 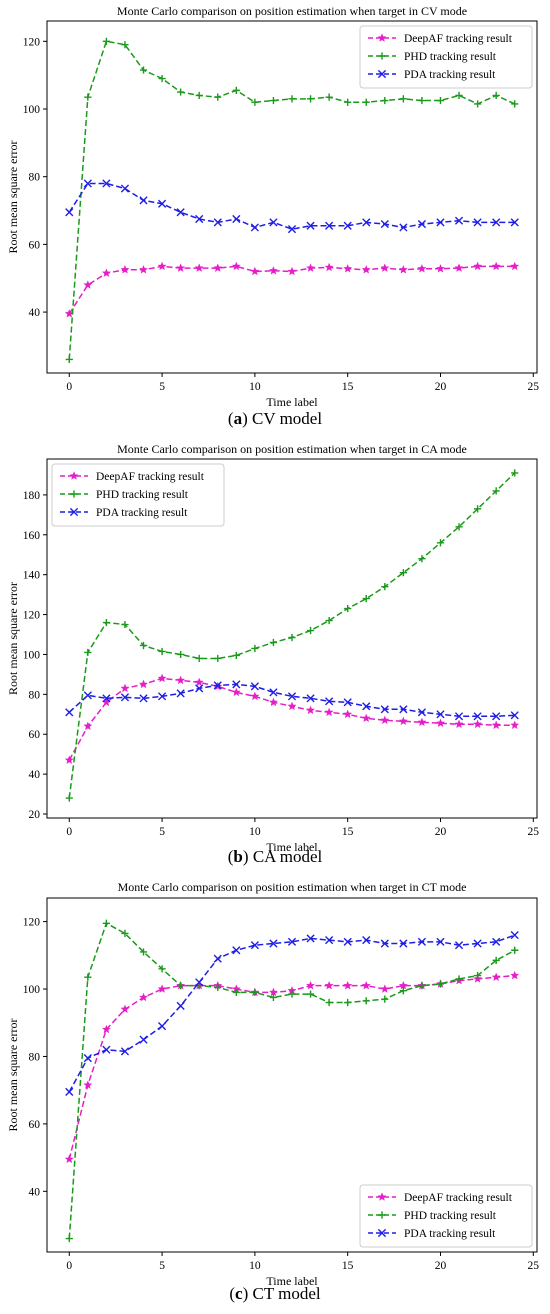 What do you see at coordinates (69, 1266) in the screenshot?
I see `x-tick-label: 0` at bounding box center [69, 1266].